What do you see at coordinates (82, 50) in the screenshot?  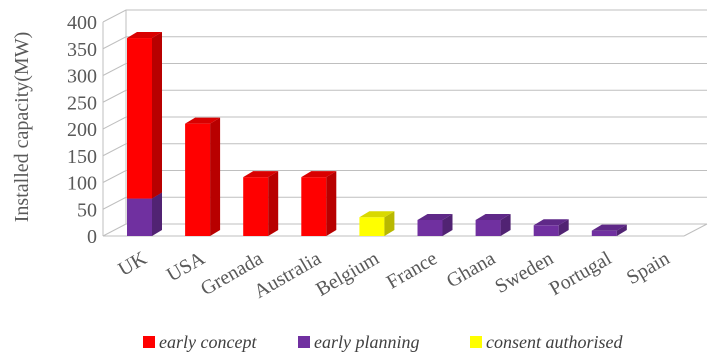 I see `y-tick-label: 350` at bounding box center [82, 50].